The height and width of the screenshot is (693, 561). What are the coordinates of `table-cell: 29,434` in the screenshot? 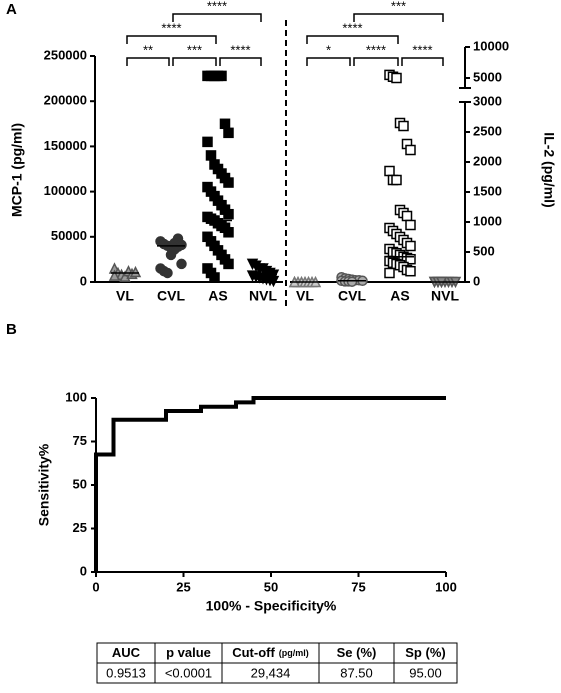 It's located at (271, 672).